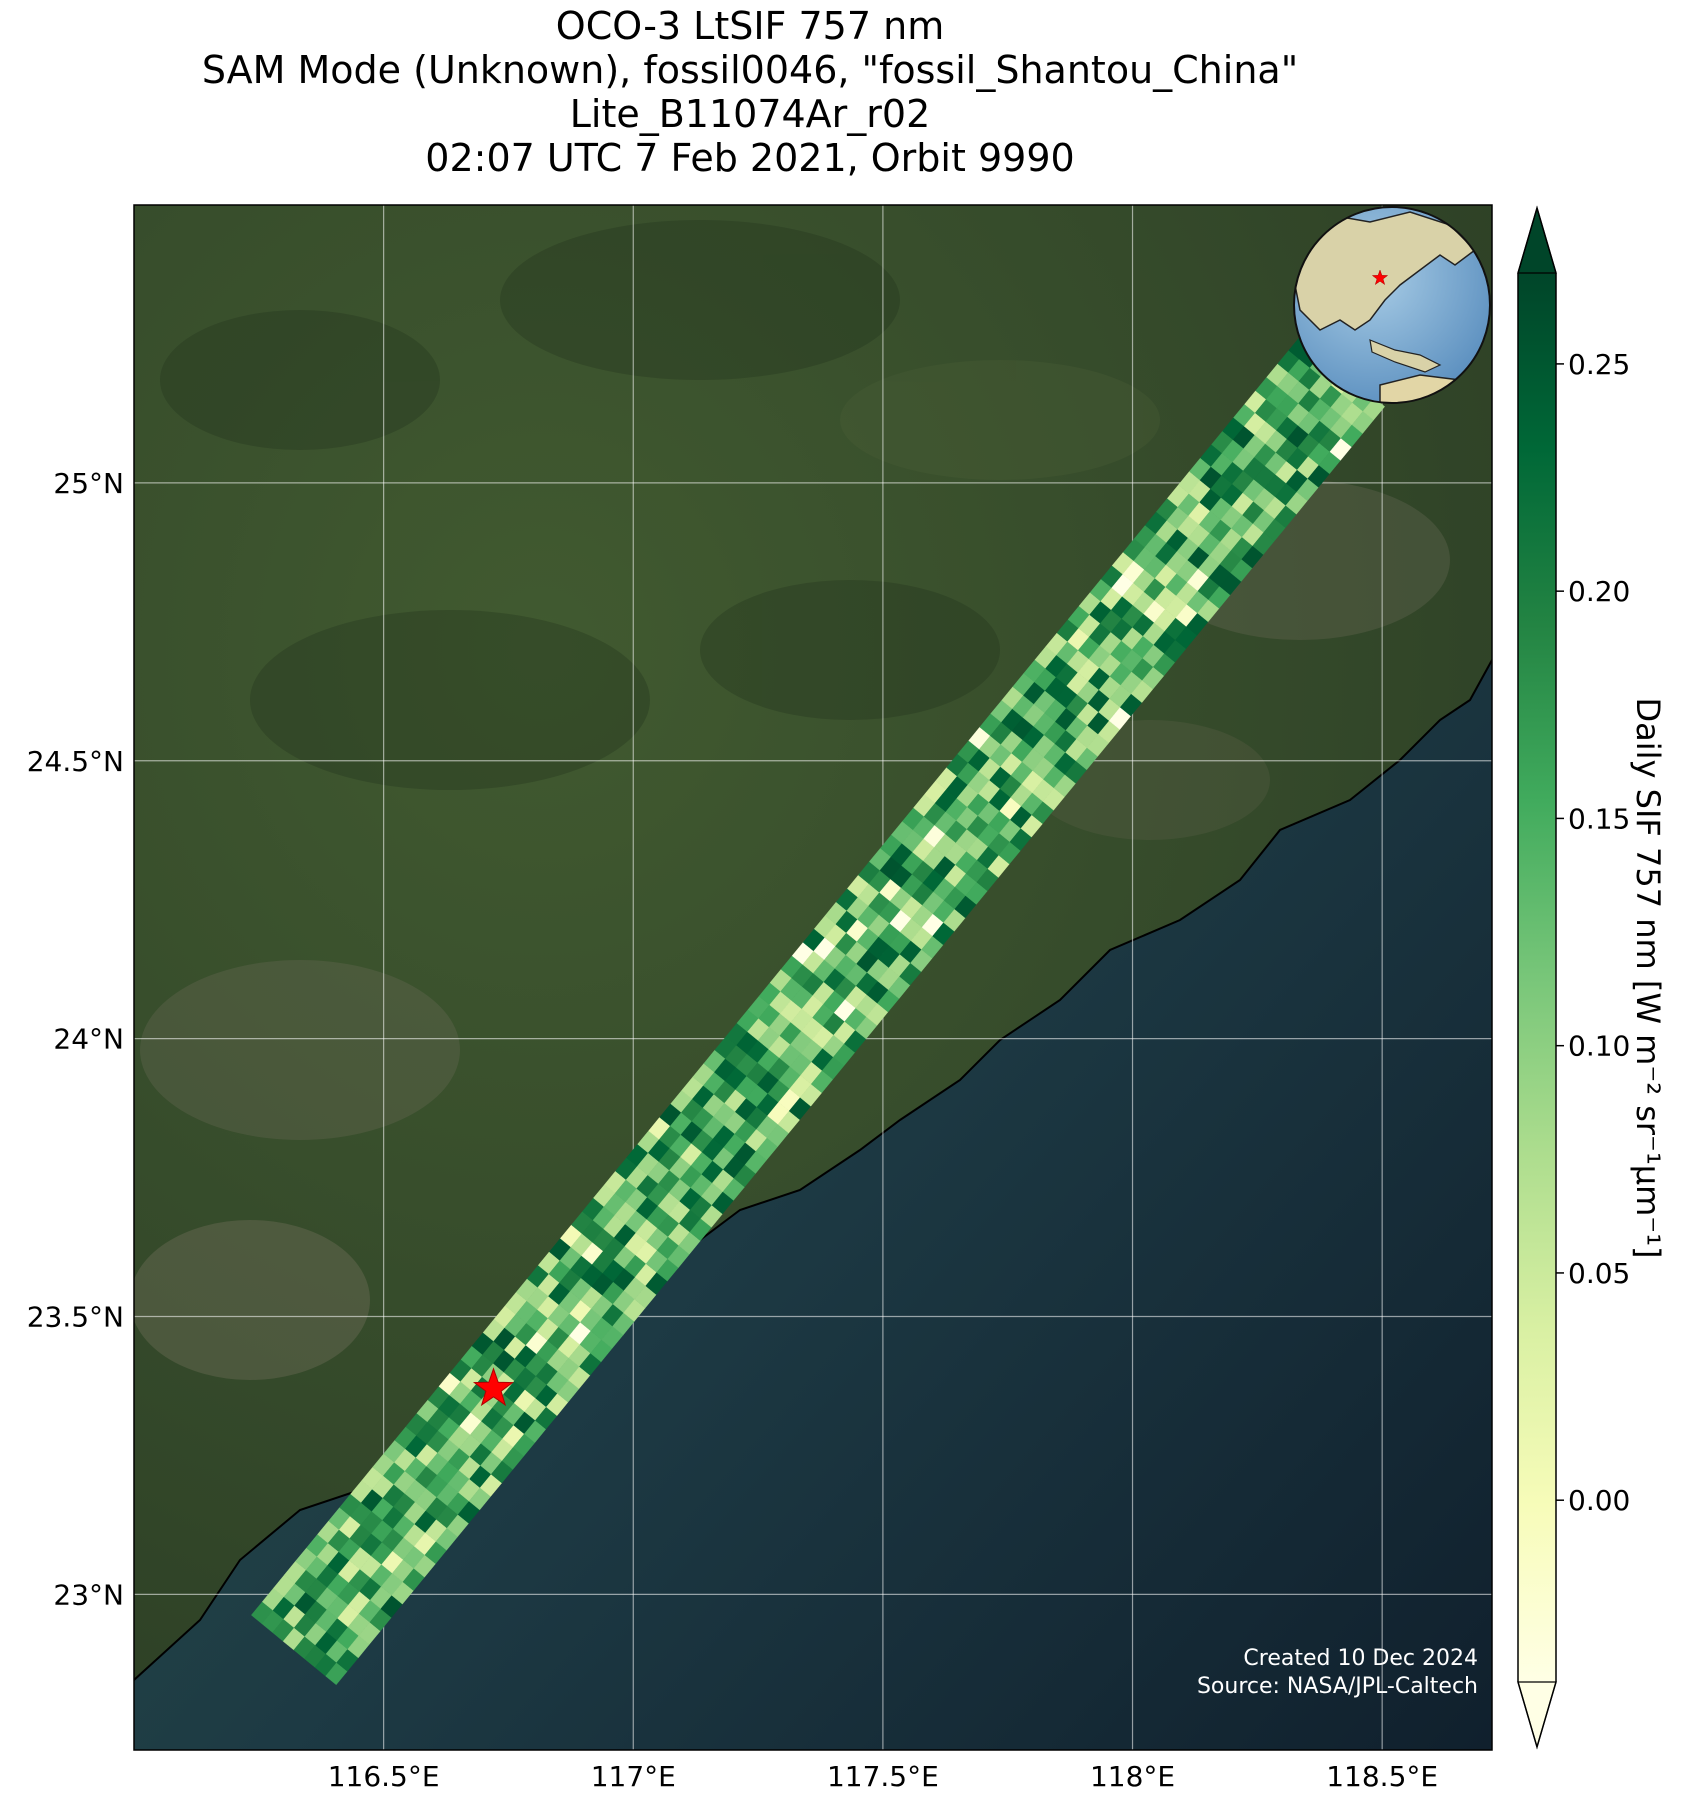 The height and width of the screenshot is (1795, 1689). What do you see at coordinates (1537, 239) in the screenshot?
I see `colorbar-extend-top` at bounding box center [1537, 239].